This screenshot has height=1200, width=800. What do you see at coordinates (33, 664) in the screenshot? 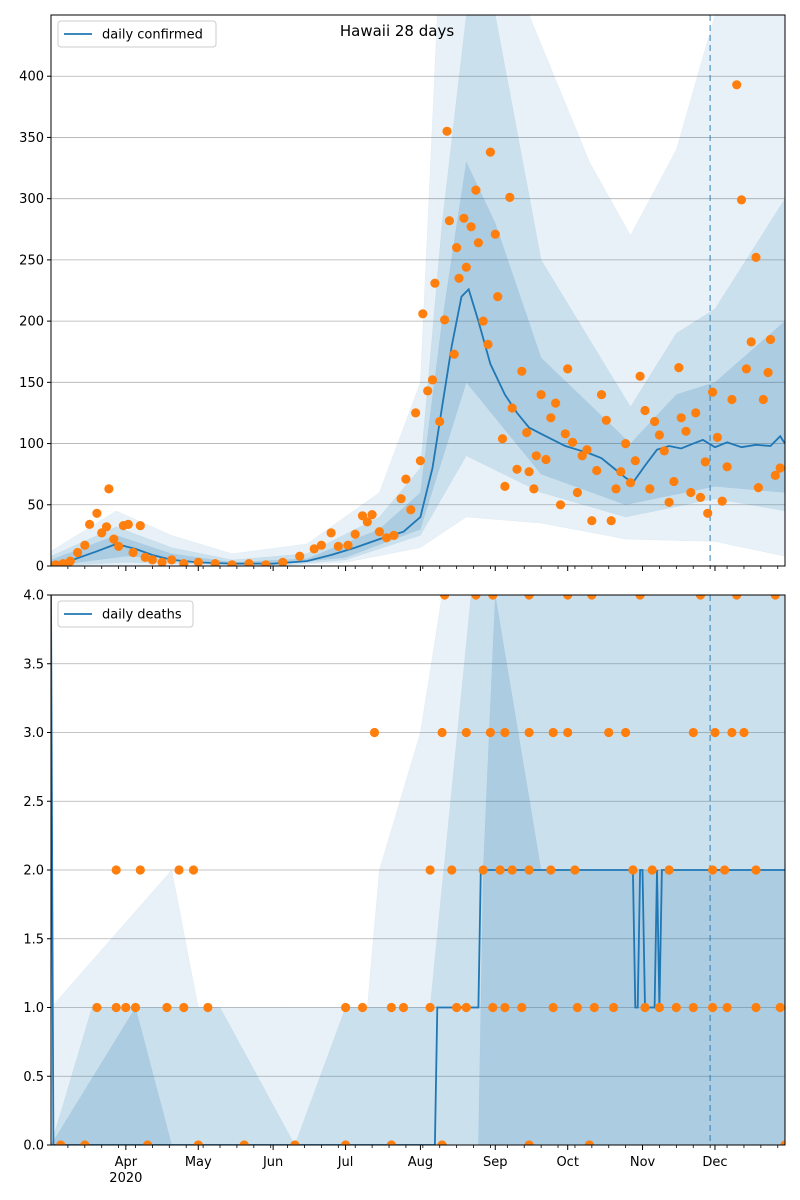
I see `y-tick-label: 3.5` at bounding box center [33, 664].